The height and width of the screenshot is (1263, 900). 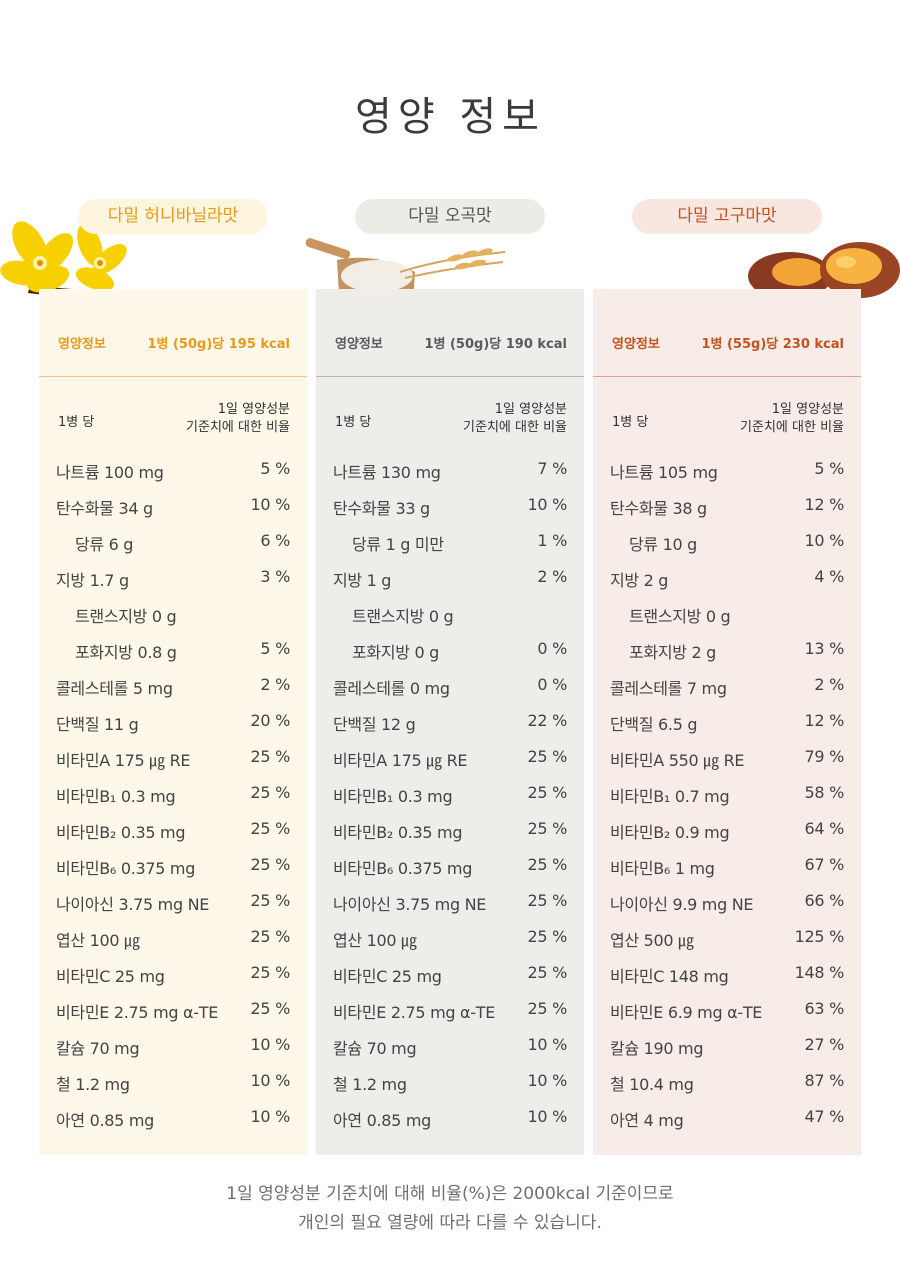 What do you see at coordinates (173, 685) in the screenshot?
I see `nutrient-row: 콜레스테롤 5 mg 2 %` at bounding box center [173, 685].